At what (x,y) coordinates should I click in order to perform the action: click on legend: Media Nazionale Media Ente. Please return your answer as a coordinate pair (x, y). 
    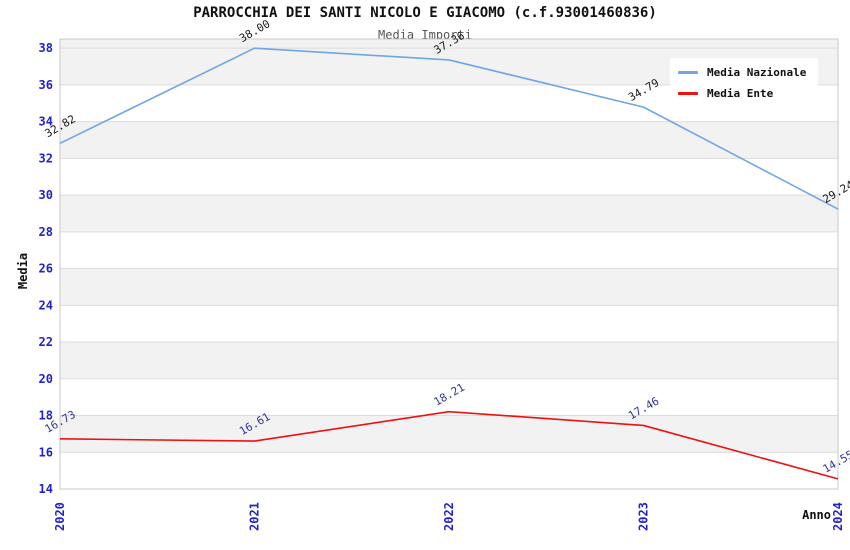
    Looking at the image, I should click on (744, 83).